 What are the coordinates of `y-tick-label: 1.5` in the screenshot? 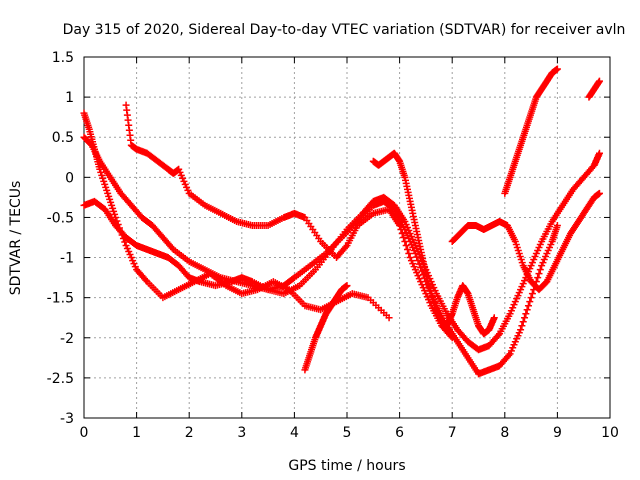 It's located at (63, 58).